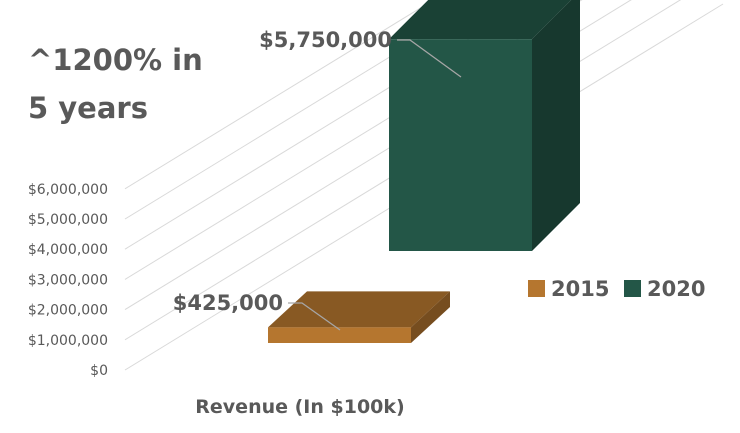 This screenshot has width=740, height=433. Describe the element at coordinates (68, 341) in the screenshot. I see `y-tick-label: $1,000,000` at that location.